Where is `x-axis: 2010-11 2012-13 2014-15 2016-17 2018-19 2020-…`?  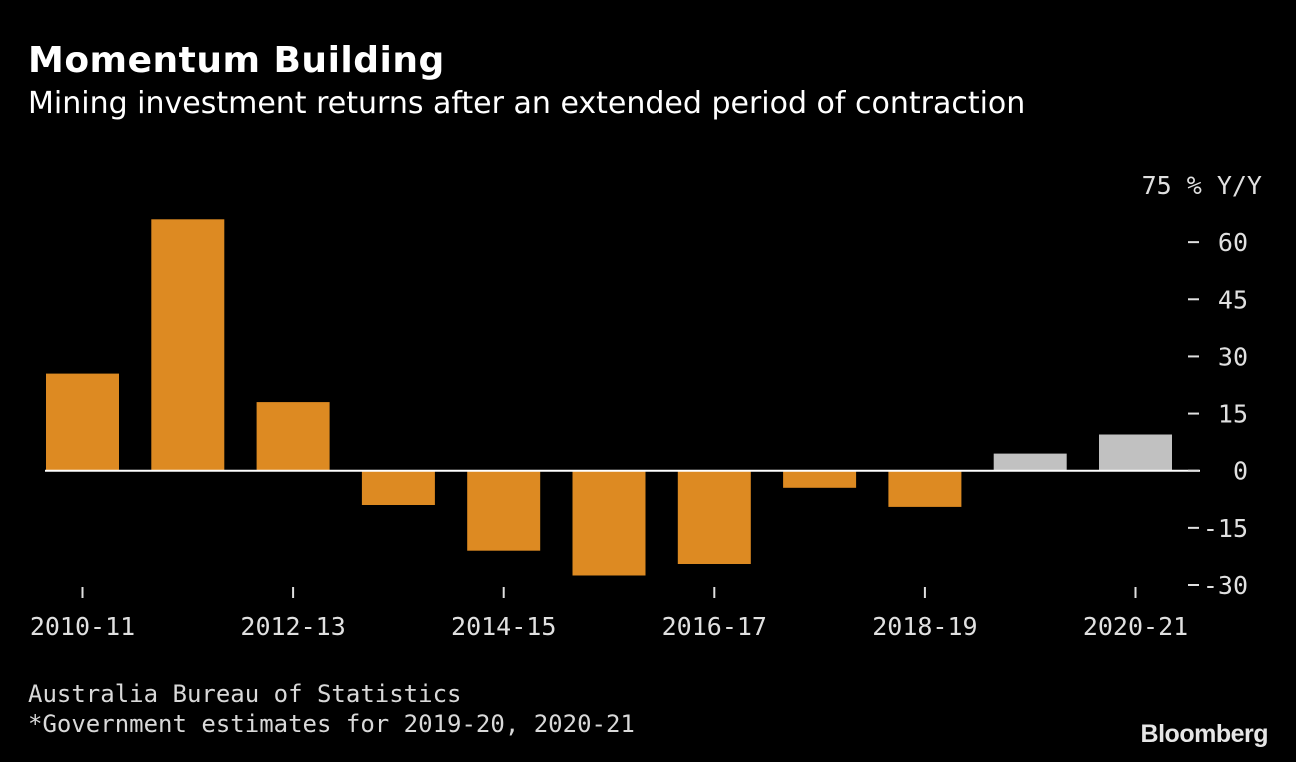
x-axis: 2010-11 2012-13 2014-15 2016-17 2018-19 2020-… is located at coordinates (609, 614).